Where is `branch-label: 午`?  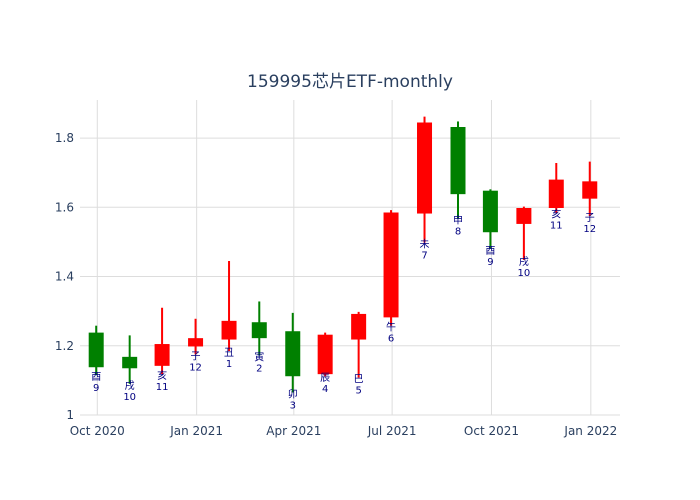 branch-label: 午 is located at coordinates (391, 327).